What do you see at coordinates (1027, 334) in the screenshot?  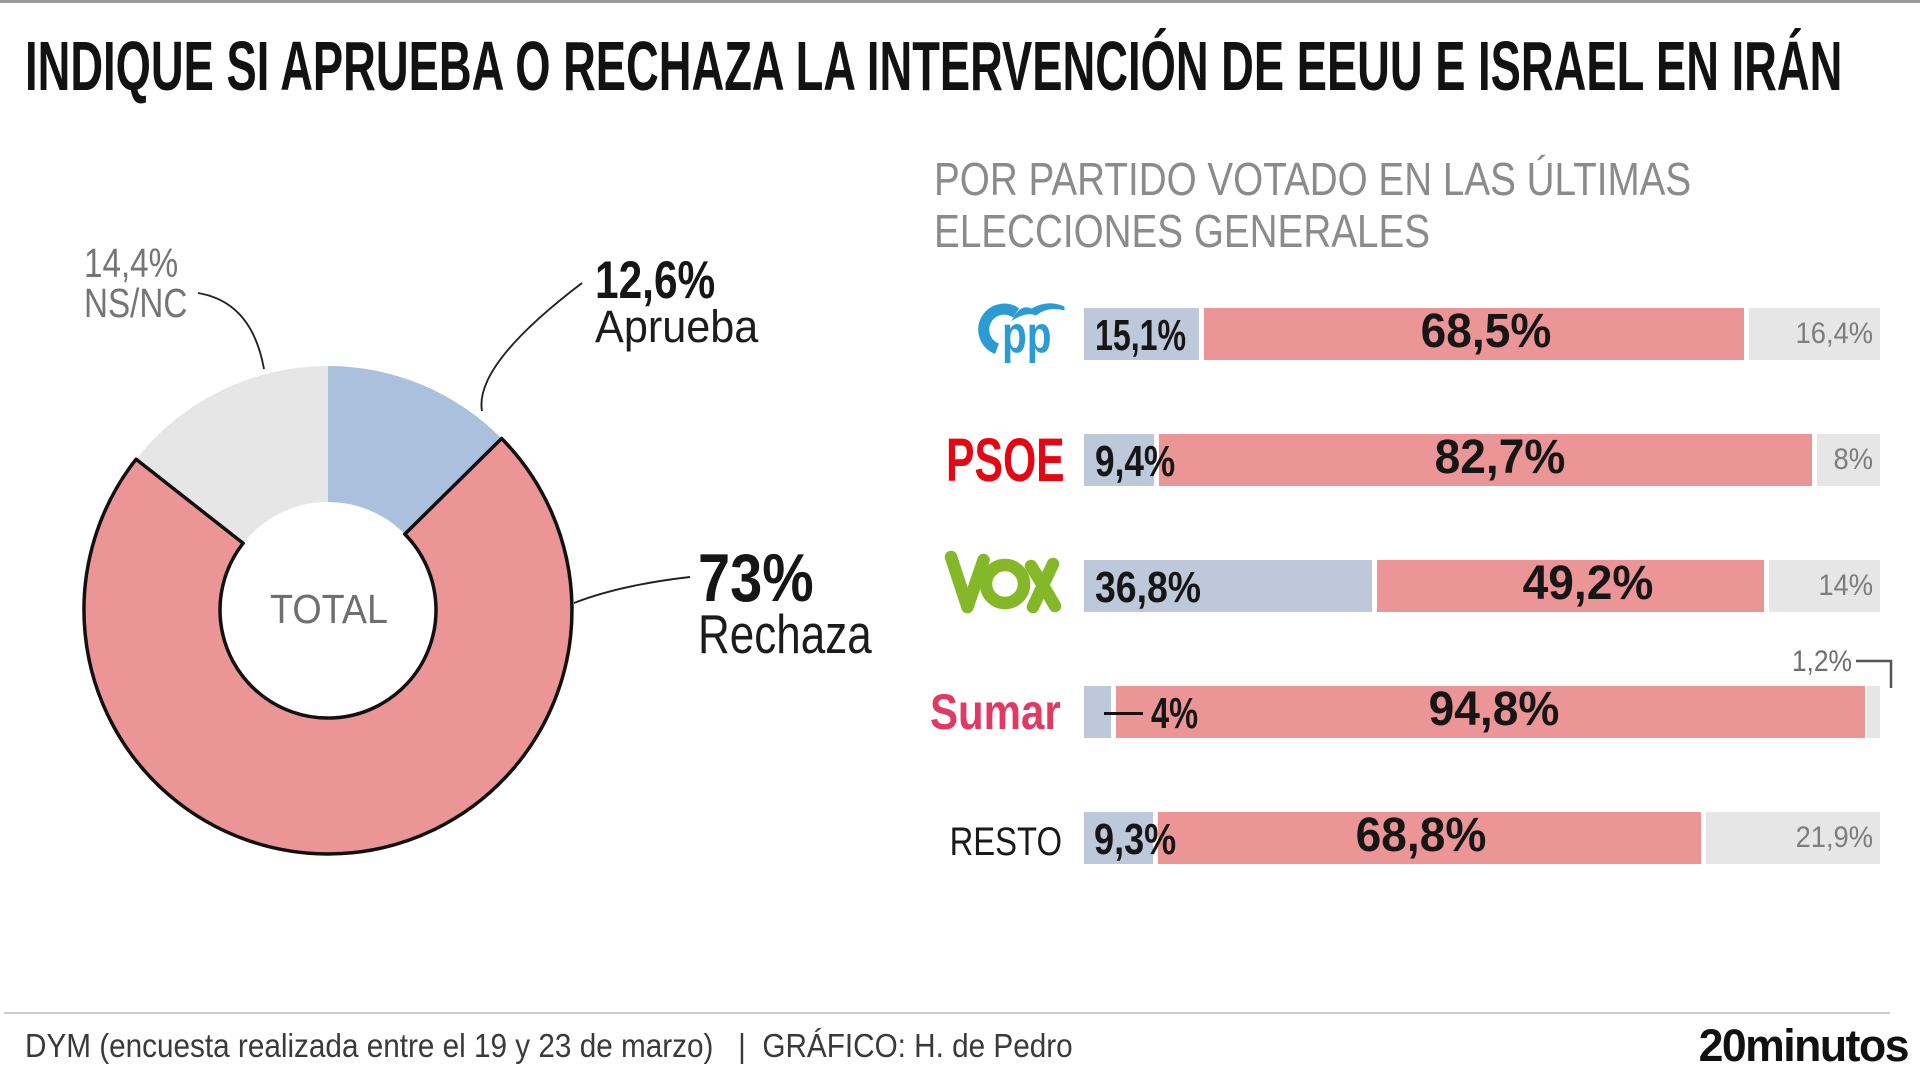 I see `svg-text: pp` at bounding box center [1027, 334].